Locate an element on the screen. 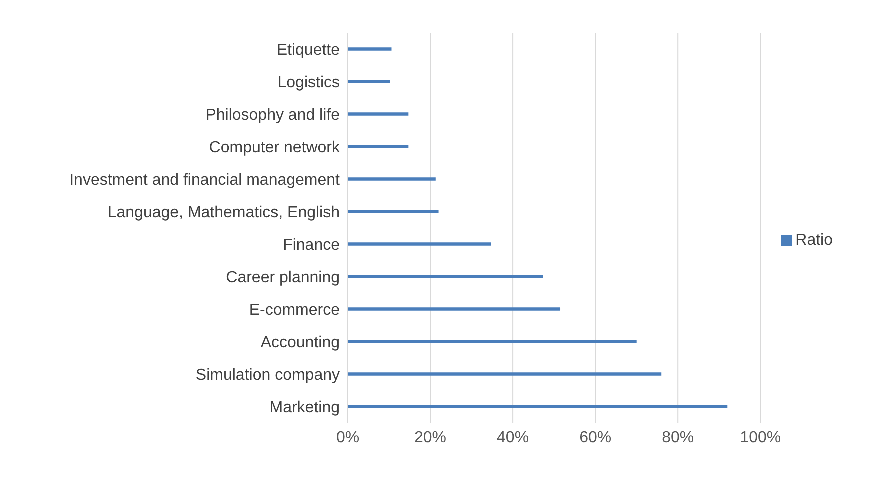 Image resolution: width=875 pixels, height=483 pixels. y-tick-label: Philosophy and life is located at coordinates (273, 115).